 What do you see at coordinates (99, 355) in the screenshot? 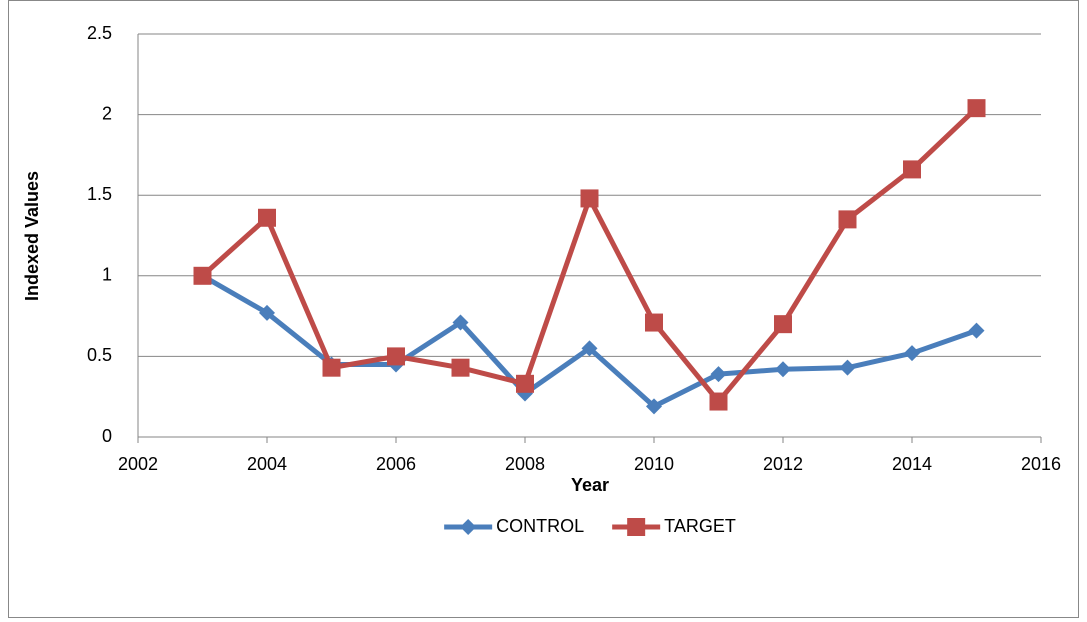
I see `y-tick-label: 0.5` at bounding box center [99, 355].